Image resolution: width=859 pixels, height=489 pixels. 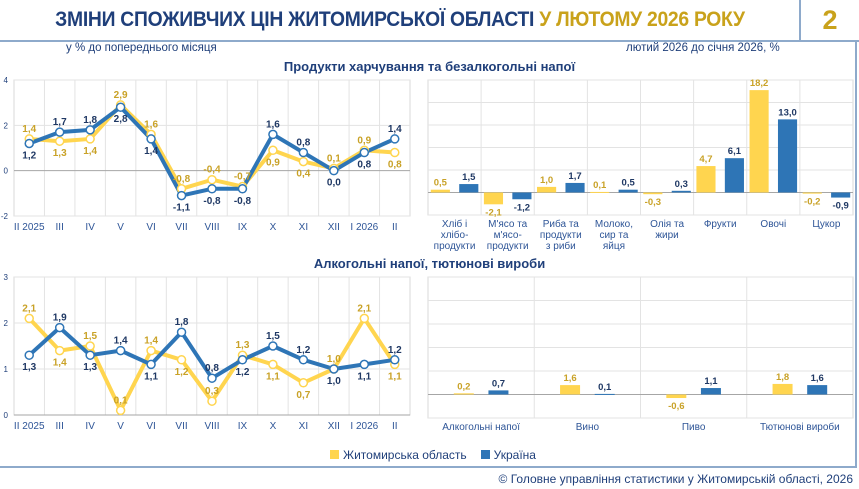 What do you see at coordinates (614, 224) in the screenshot?
I see `x-tick-label: Молоко,` at bounding box center [614, 224].